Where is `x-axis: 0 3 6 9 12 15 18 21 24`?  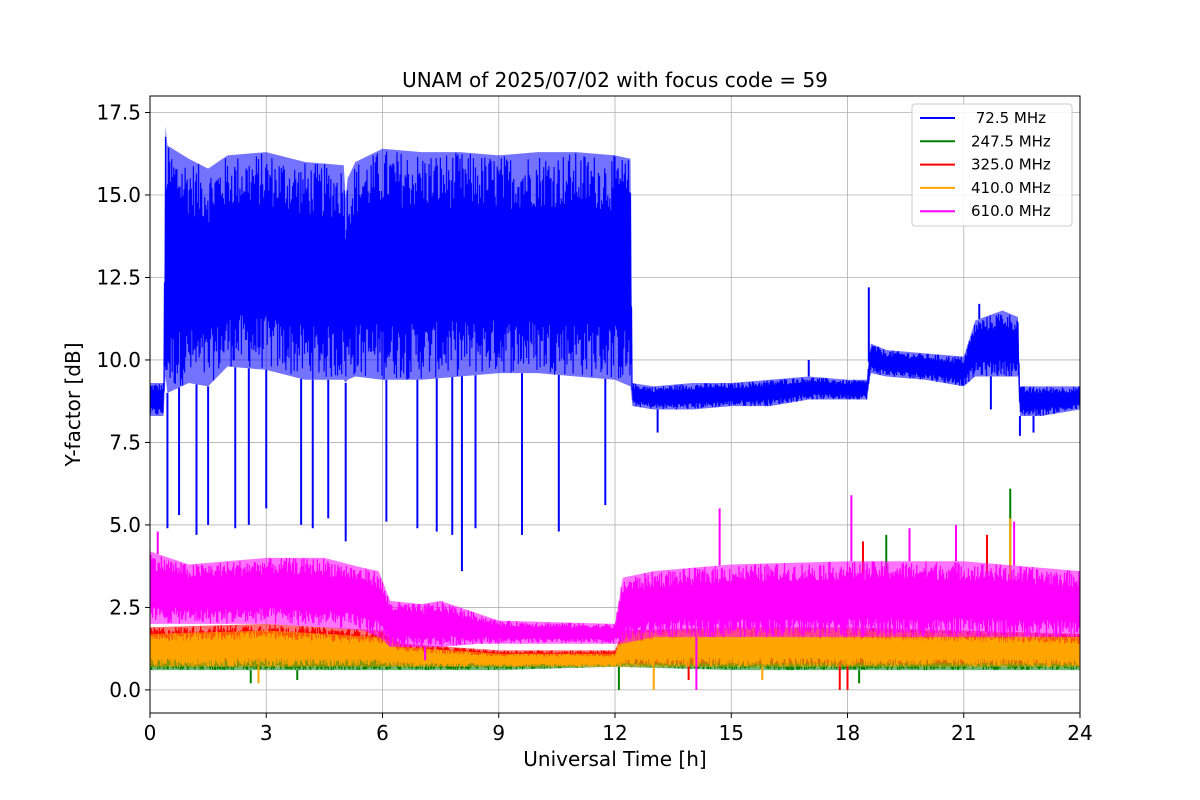
x-axis: 0 3 6 9 12 15 18 21 24 is located at coordinates (618, 729).